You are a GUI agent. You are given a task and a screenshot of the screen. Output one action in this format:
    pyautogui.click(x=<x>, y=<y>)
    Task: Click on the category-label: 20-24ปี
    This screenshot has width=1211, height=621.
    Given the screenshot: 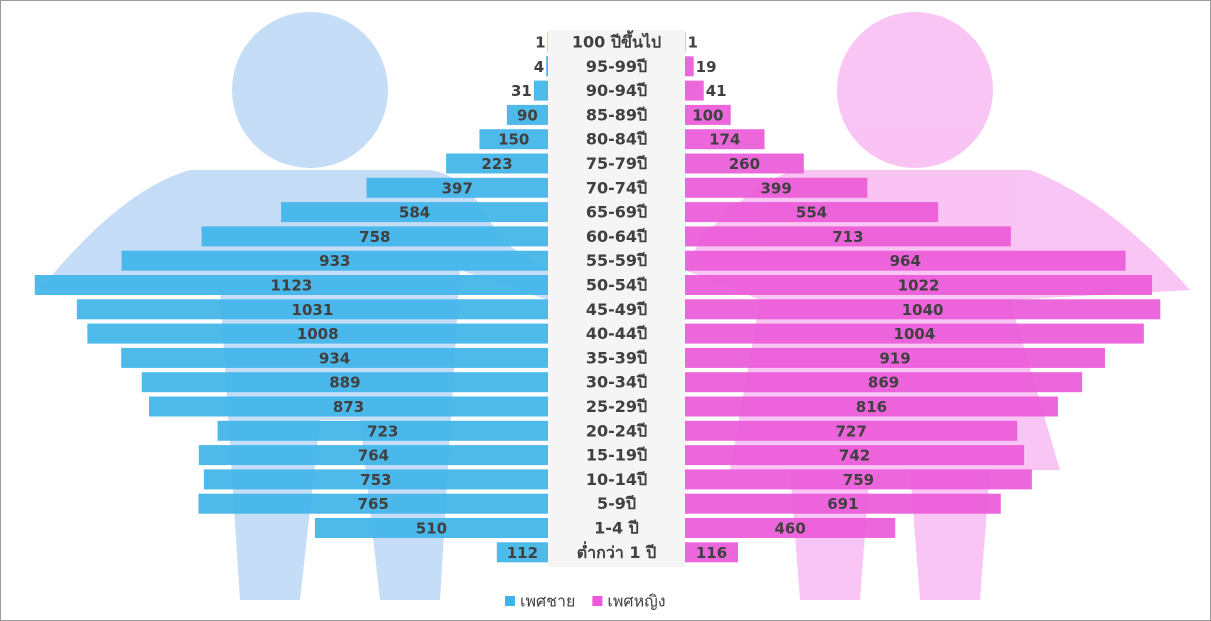 What is the action you would take?
    pyautogui.click(x=616, y=430)
    